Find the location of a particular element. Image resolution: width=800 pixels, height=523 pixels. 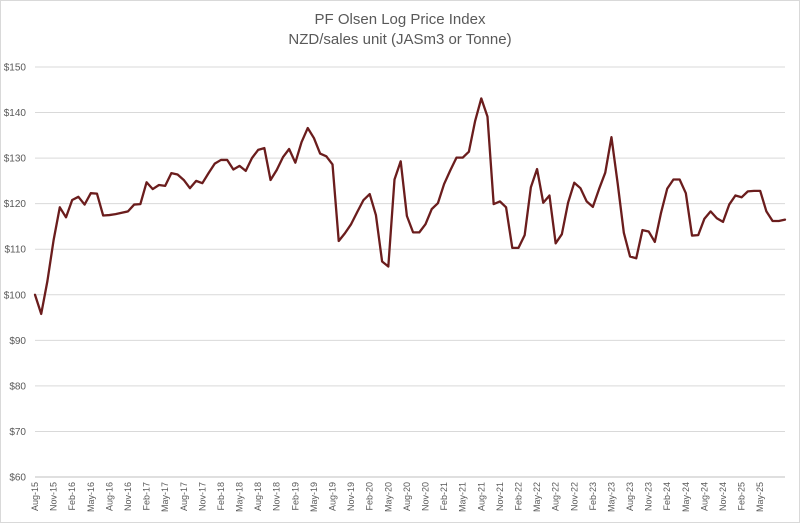

x-tick-label: Aug-21 is located at coordinates (481, 496).